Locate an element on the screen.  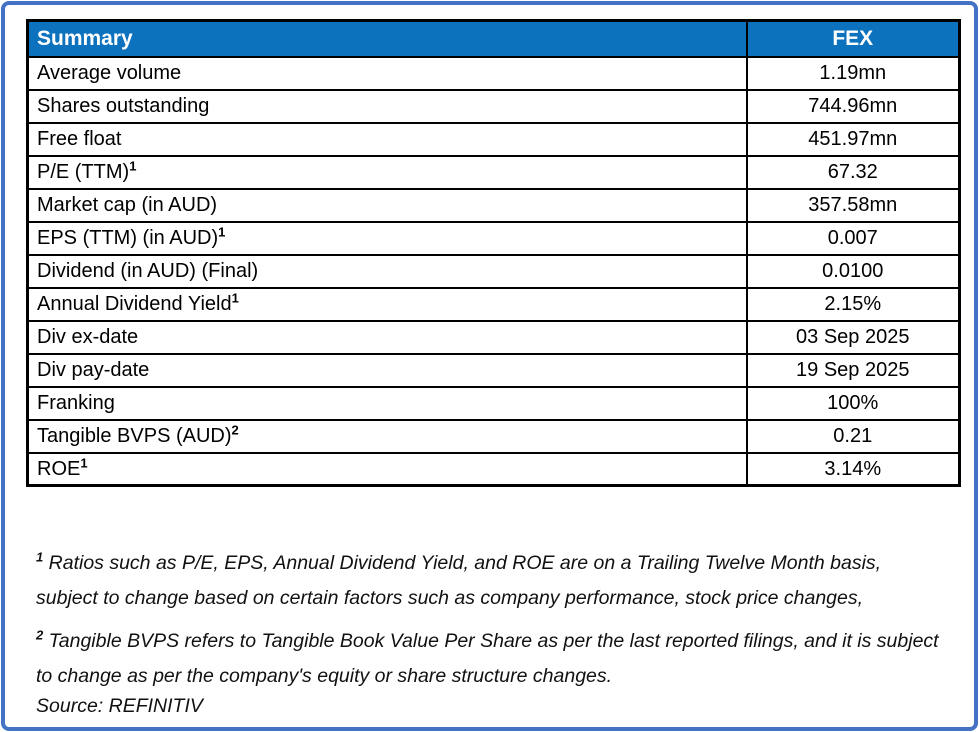
table-row: ROE1 3.14% is located at coordinates (493, 469).